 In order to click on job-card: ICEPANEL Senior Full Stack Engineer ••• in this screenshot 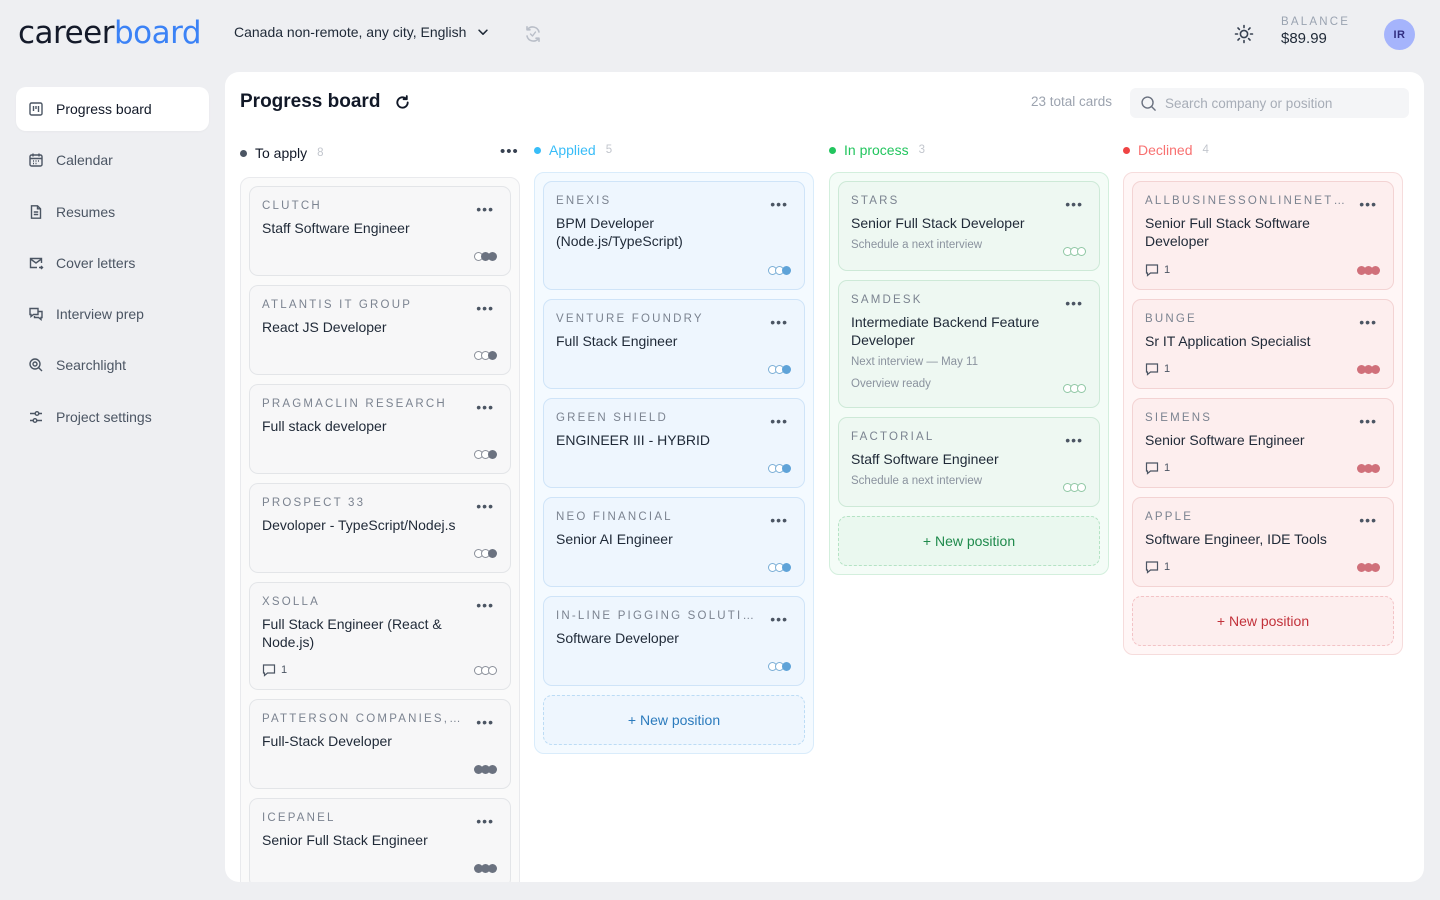, I will do `click(380, 840)`.